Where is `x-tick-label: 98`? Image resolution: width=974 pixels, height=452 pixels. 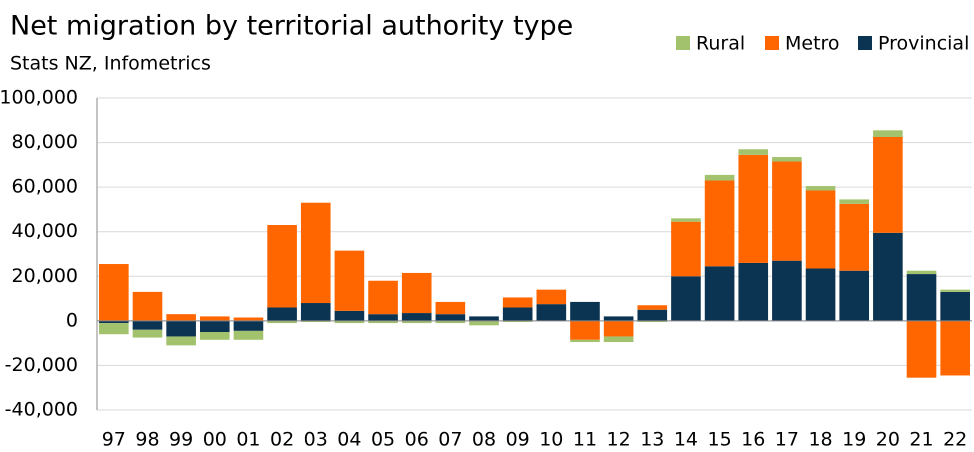 x-tick-label: 98 is located at coordinates (147, 440).